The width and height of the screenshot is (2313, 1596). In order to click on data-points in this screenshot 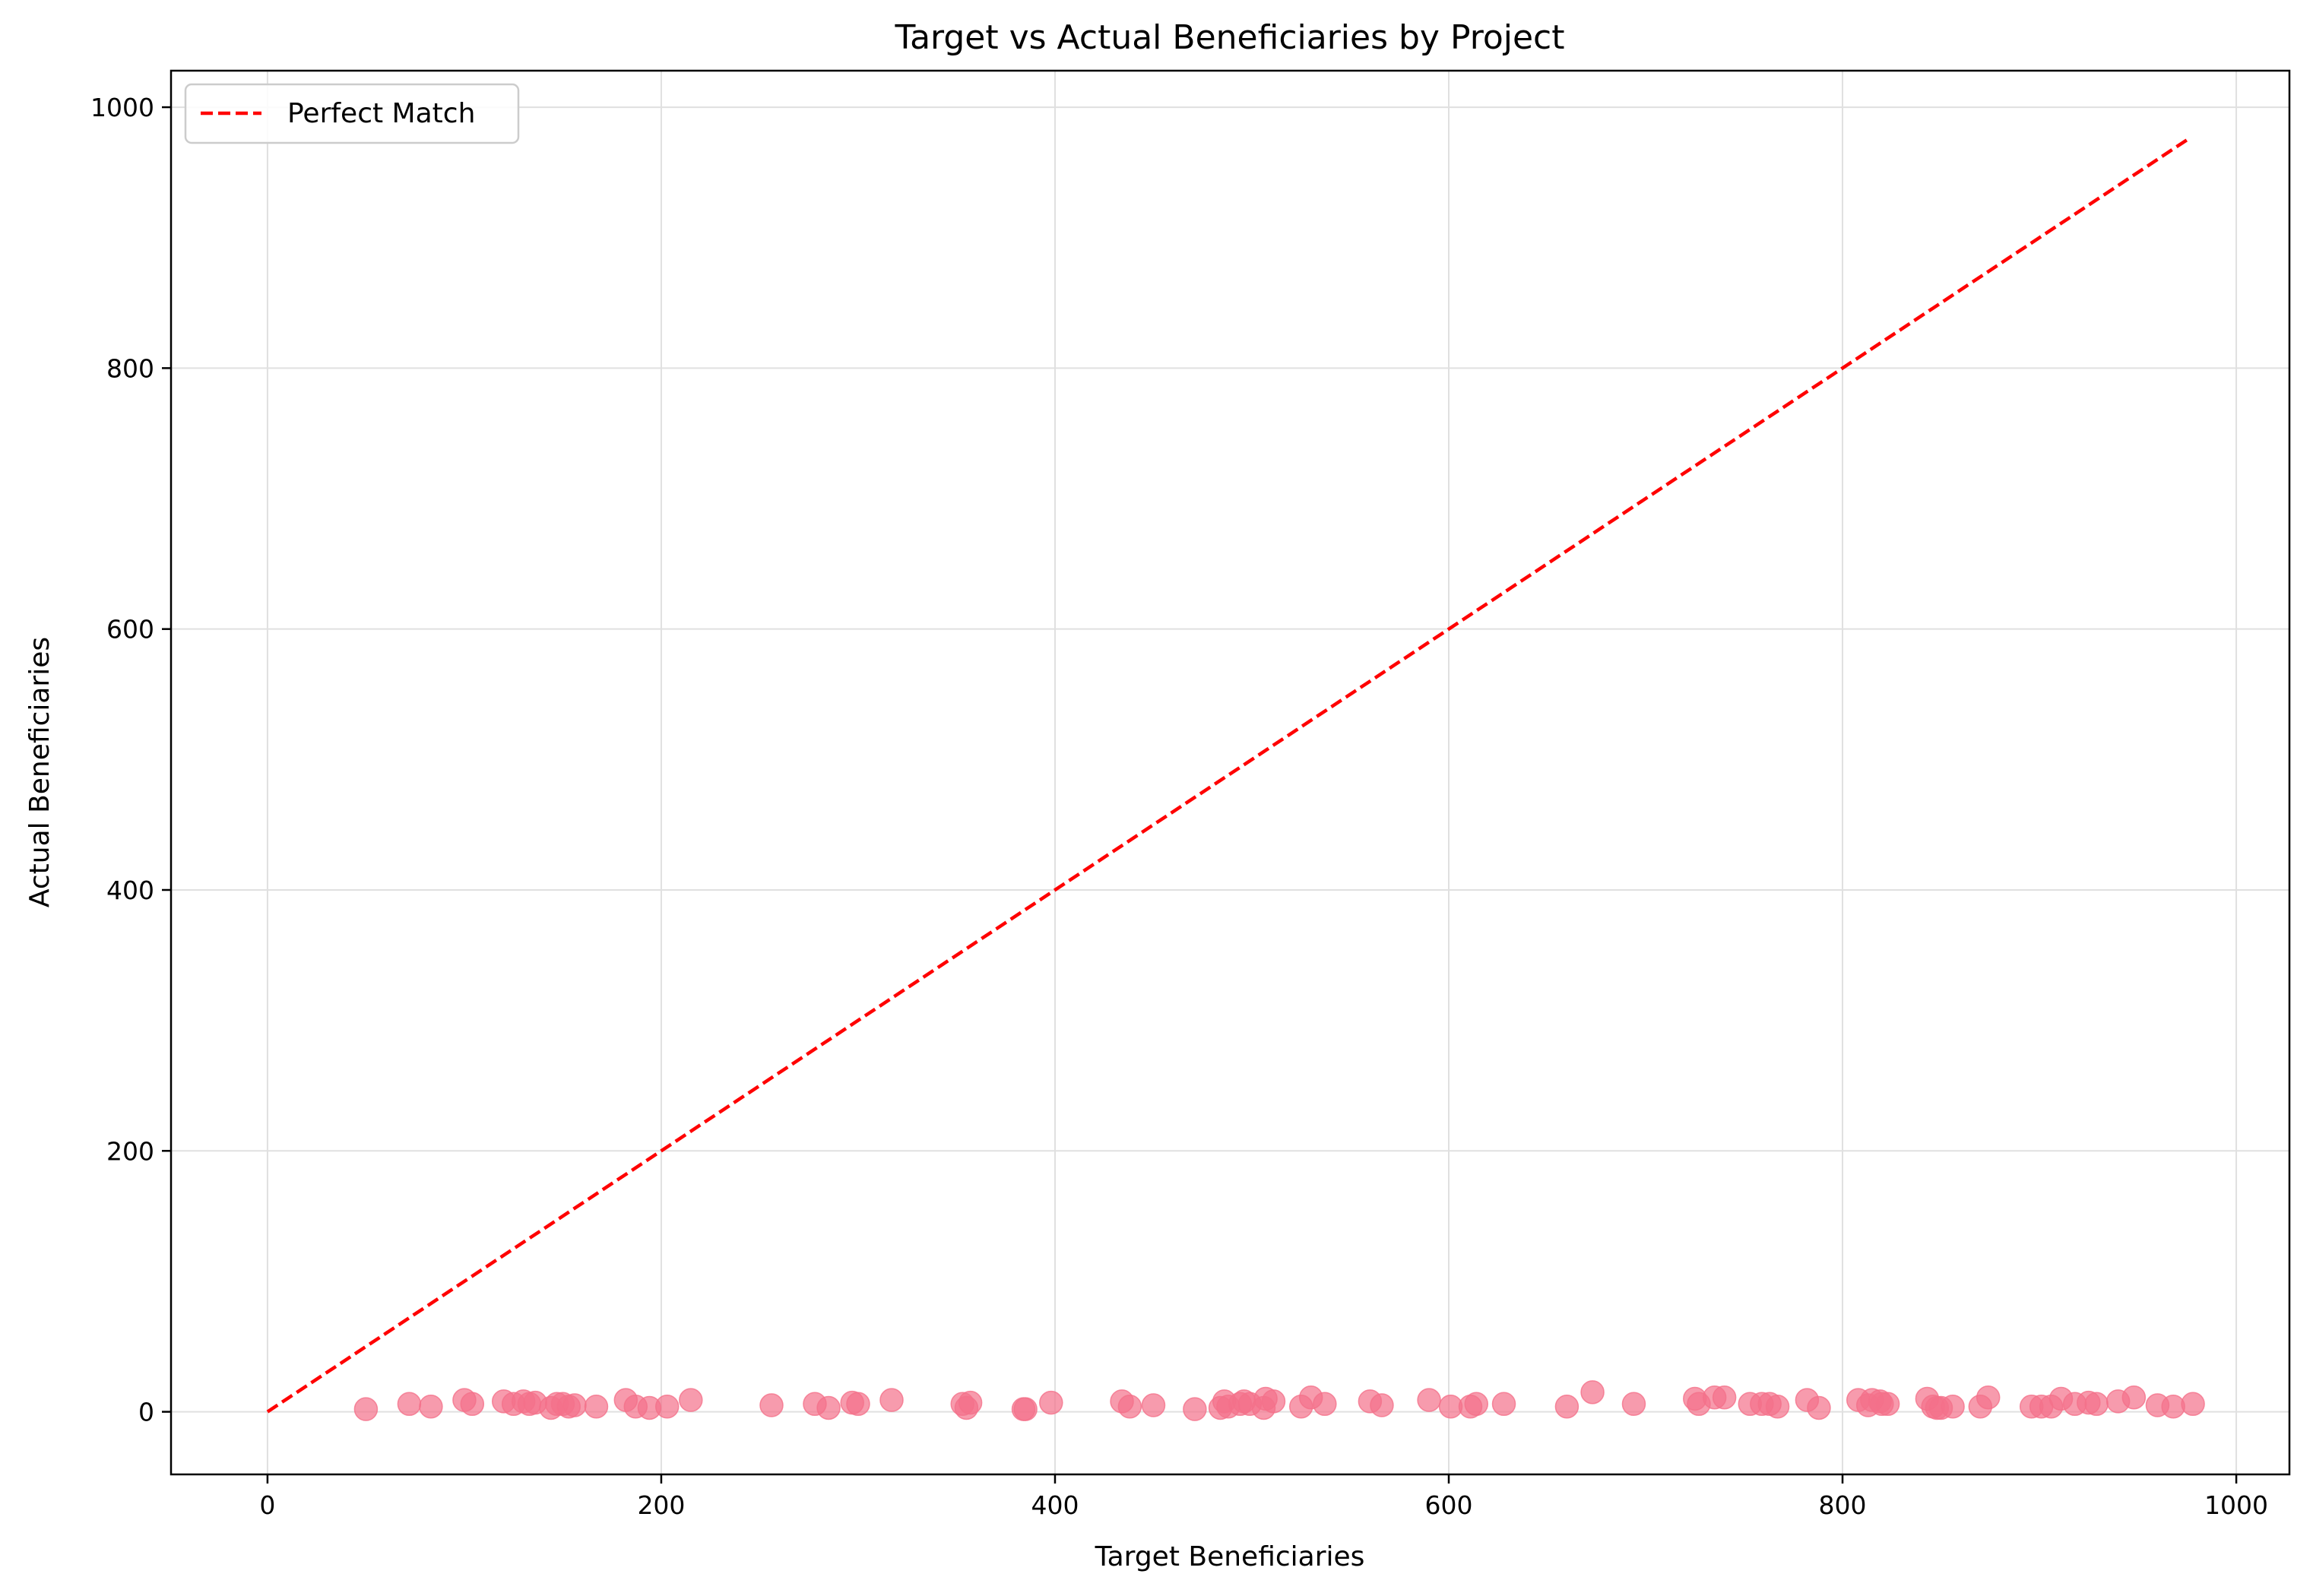, I will do `click(1279, 1400)`.